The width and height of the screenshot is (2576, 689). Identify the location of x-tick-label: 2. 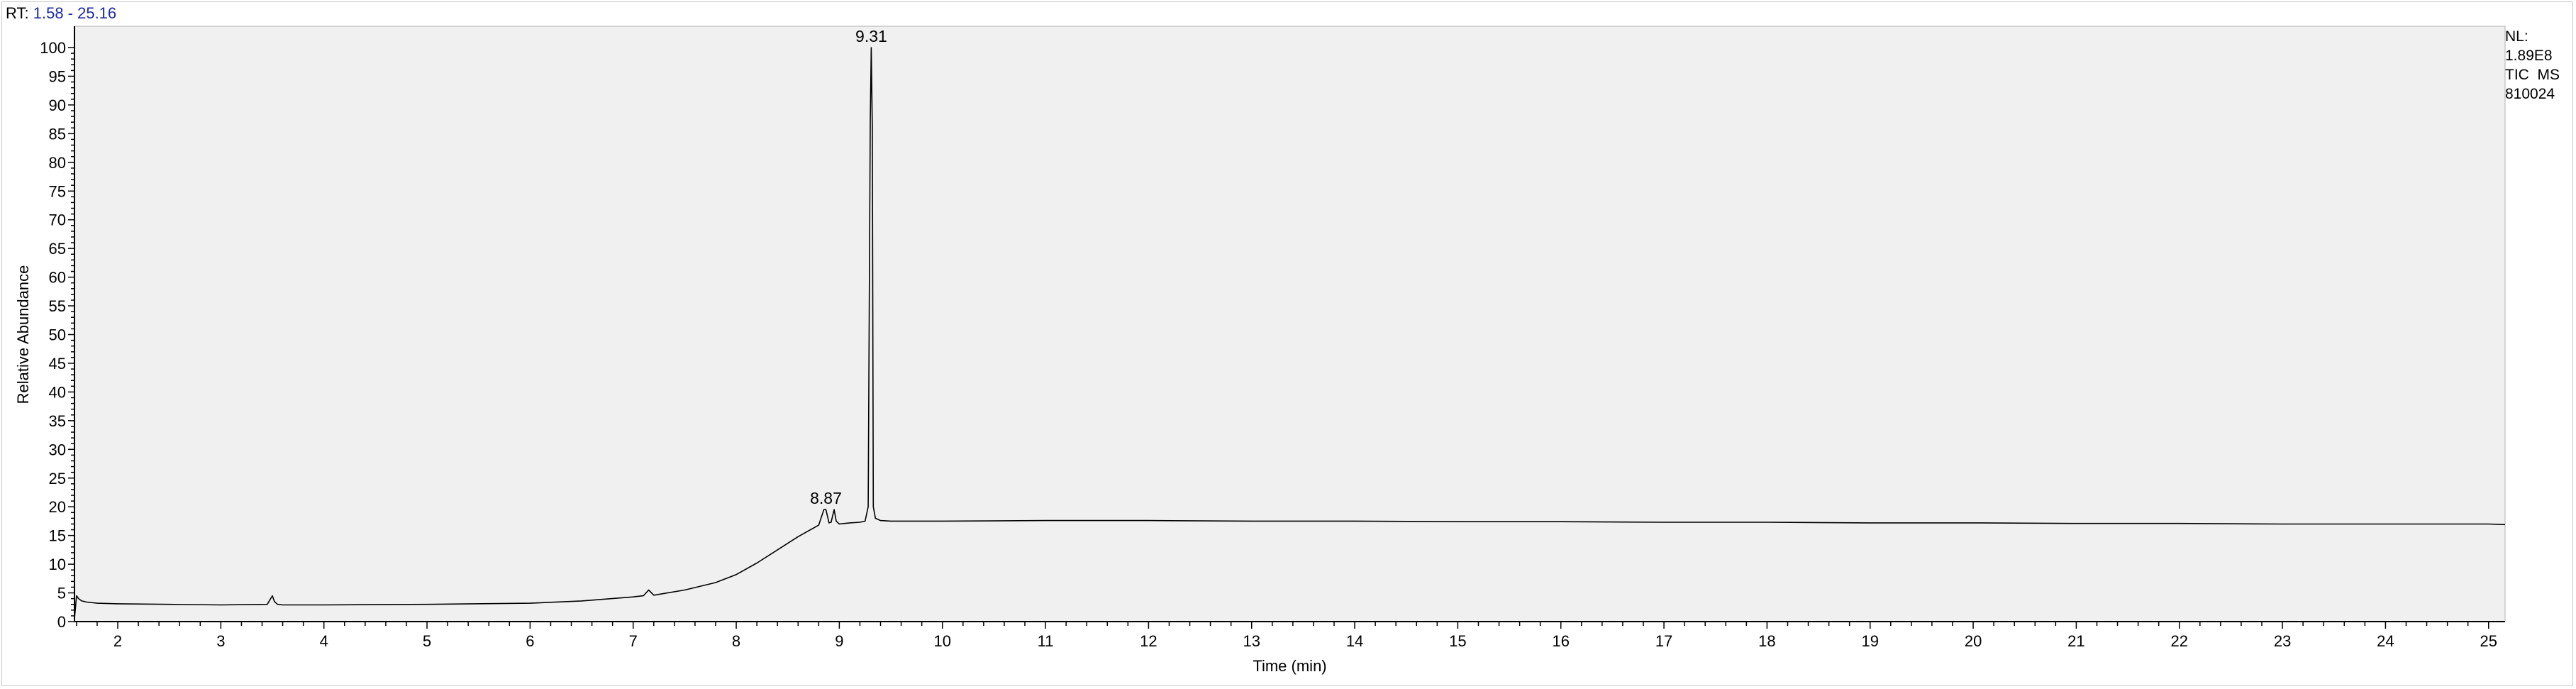
(117, 641).